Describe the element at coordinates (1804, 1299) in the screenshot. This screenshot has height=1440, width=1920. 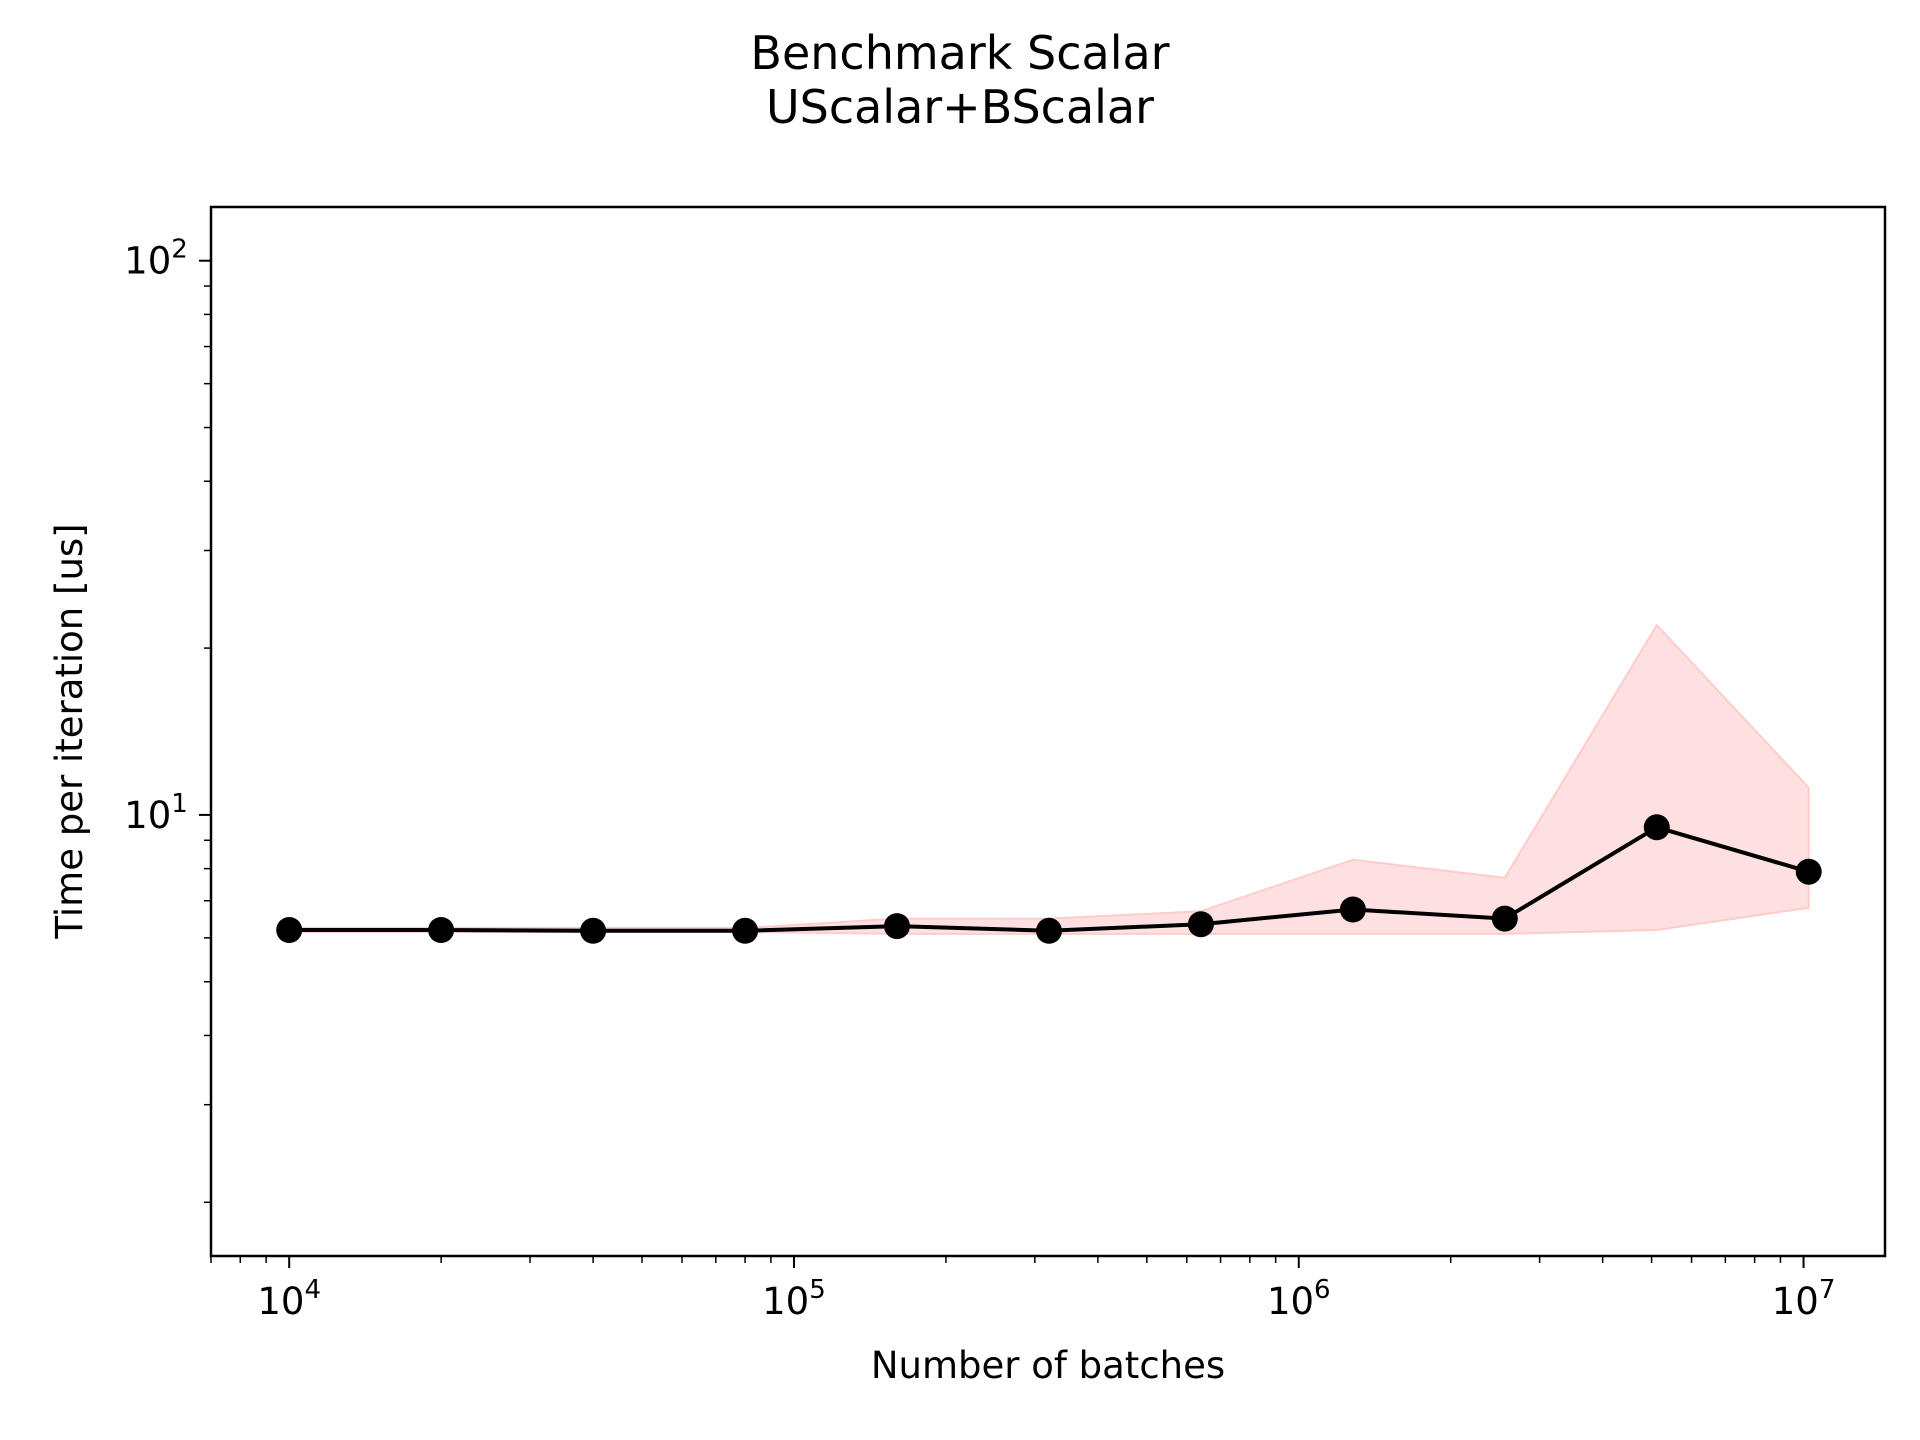
I see `x-tick-label: 107` at that location.